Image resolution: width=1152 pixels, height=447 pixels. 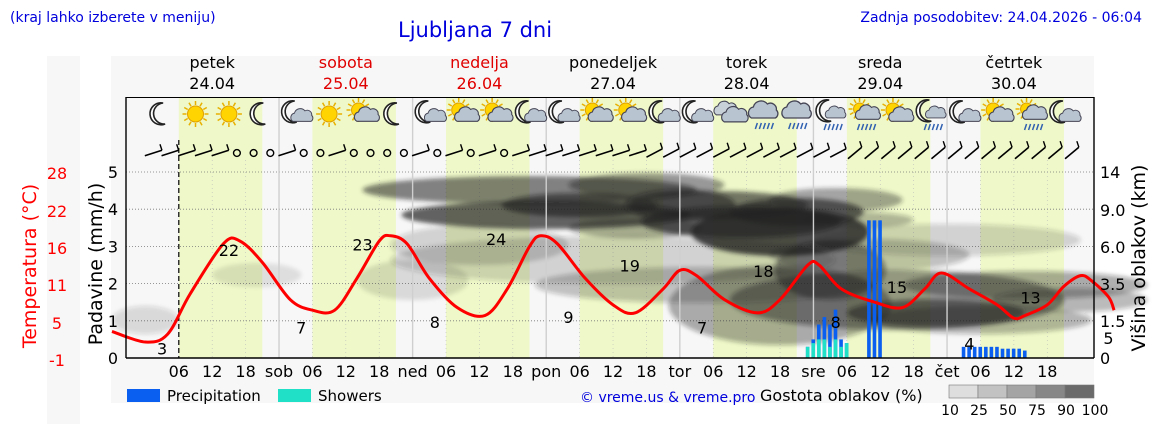 I want to click on temperature-label: 15, so click(x=897, y=287).